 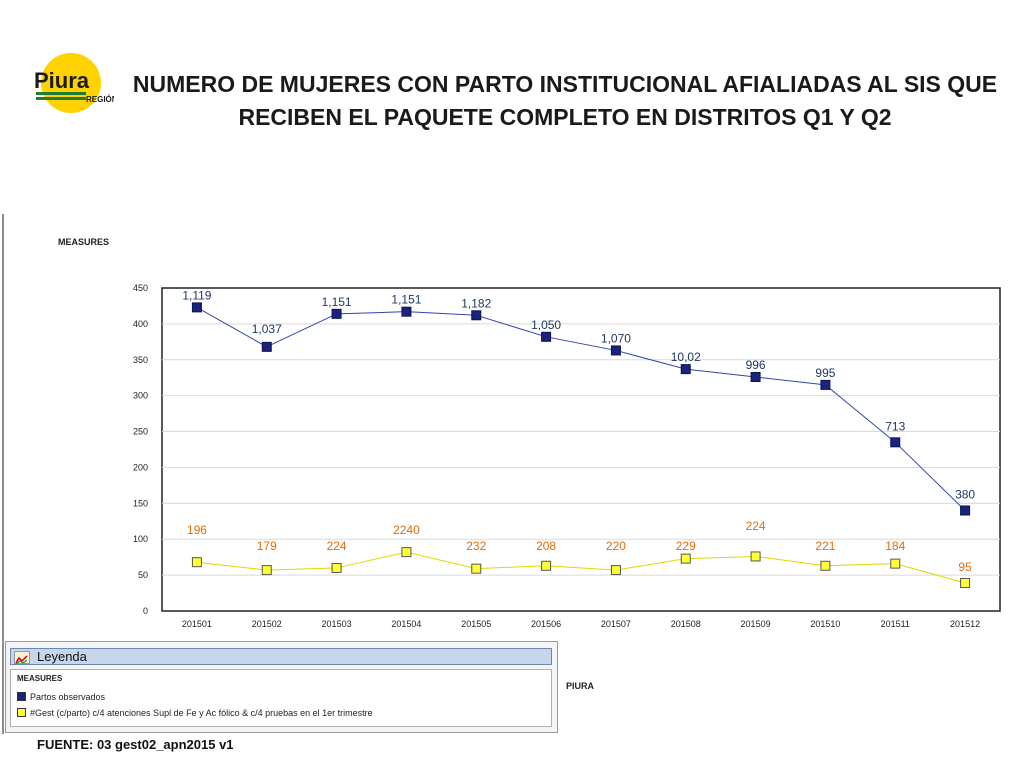 What do you see at coordinates (895, 624) in the screenshot?
I see `x-tick-label: 201511` at bounding box center [895, 624].